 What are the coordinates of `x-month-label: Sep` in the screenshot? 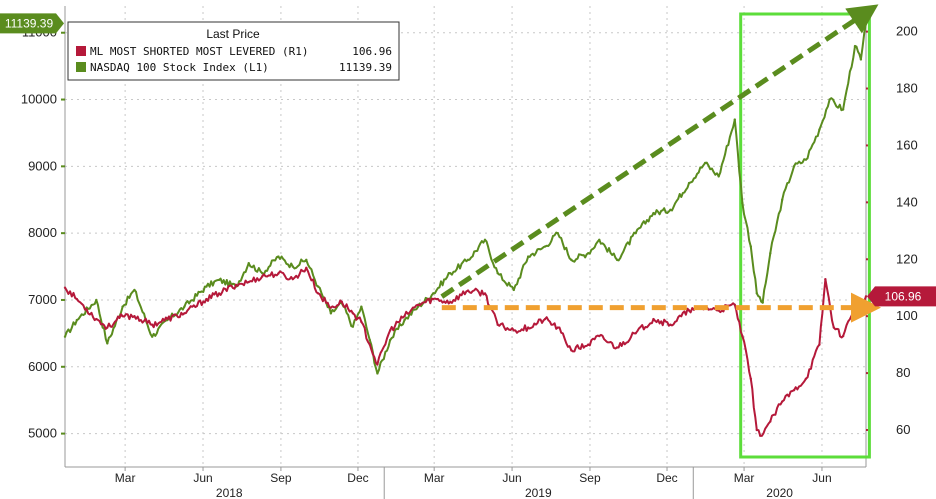 It's located at (281, 478).